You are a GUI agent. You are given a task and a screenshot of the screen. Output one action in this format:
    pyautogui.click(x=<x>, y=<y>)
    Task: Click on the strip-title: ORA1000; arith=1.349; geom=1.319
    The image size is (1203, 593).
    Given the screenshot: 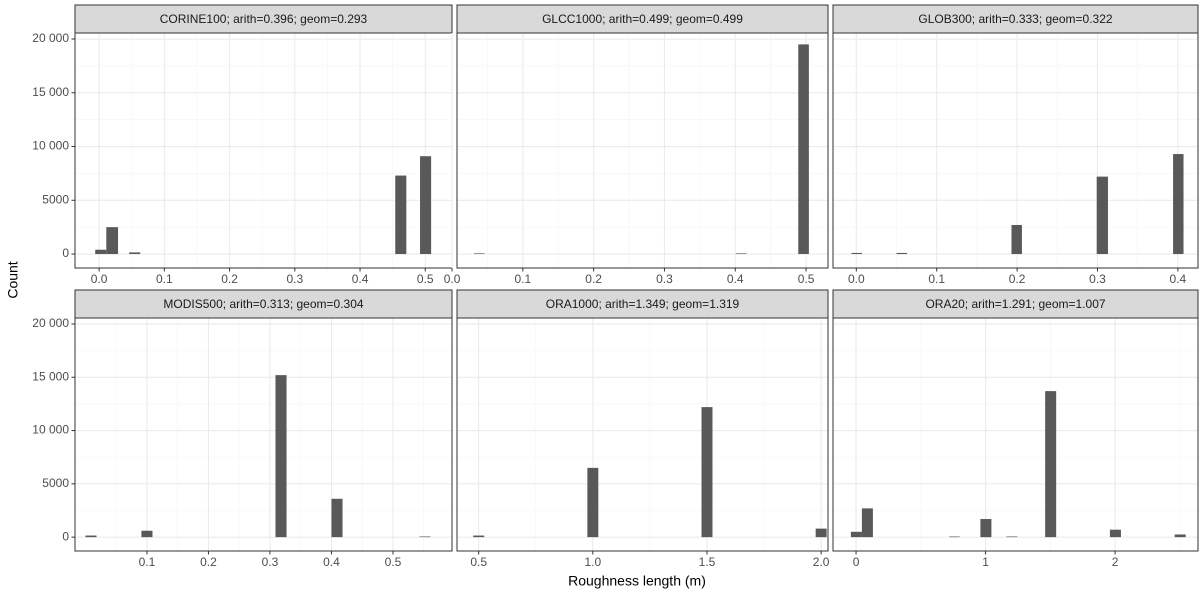 What is the action you would take?
    pyautogui.click(x=643, y=304)
    